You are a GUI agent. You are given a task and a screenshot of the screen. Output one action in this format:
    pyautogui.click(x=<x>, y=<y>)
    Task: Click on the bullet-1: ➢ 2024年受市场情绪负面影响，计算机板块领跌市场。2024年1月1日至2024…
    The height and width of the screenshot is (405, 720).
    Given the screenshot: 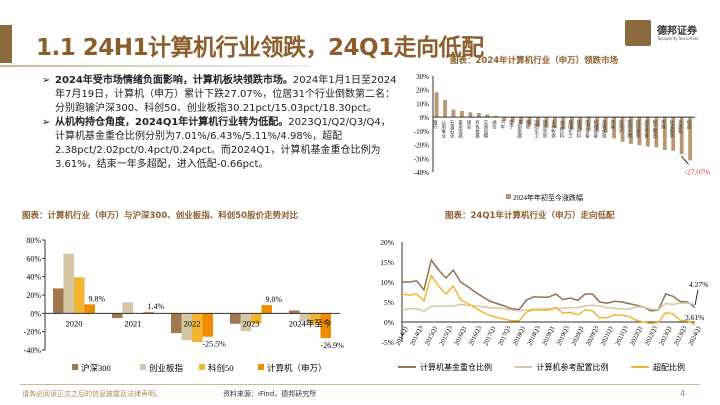 What is the action you would take?
    pyautogui.click(x=221, y=95)
    